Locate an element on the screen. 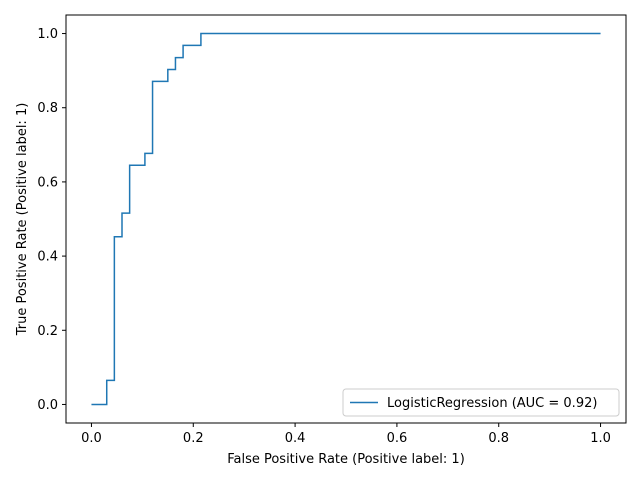 The image size is (640, 480). legend: LogisticRegression (AUC = 0.92) is located at coordinates (481, 402).